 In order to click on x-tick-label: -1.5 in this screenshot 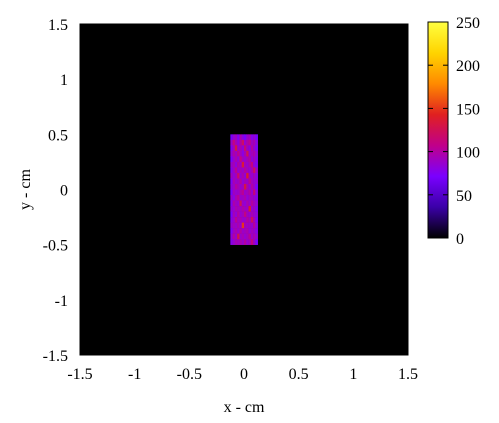, I will do `click(79, 374)`.